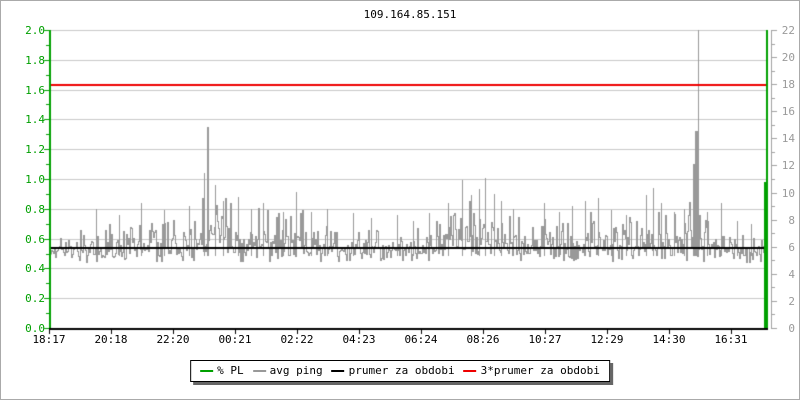 The width and height of the screenshot is (800, 400). What do you see at coordinates (791, 220) in the screenshot?
I see `right-tick-label: 8` at bounding box center [791, 220].